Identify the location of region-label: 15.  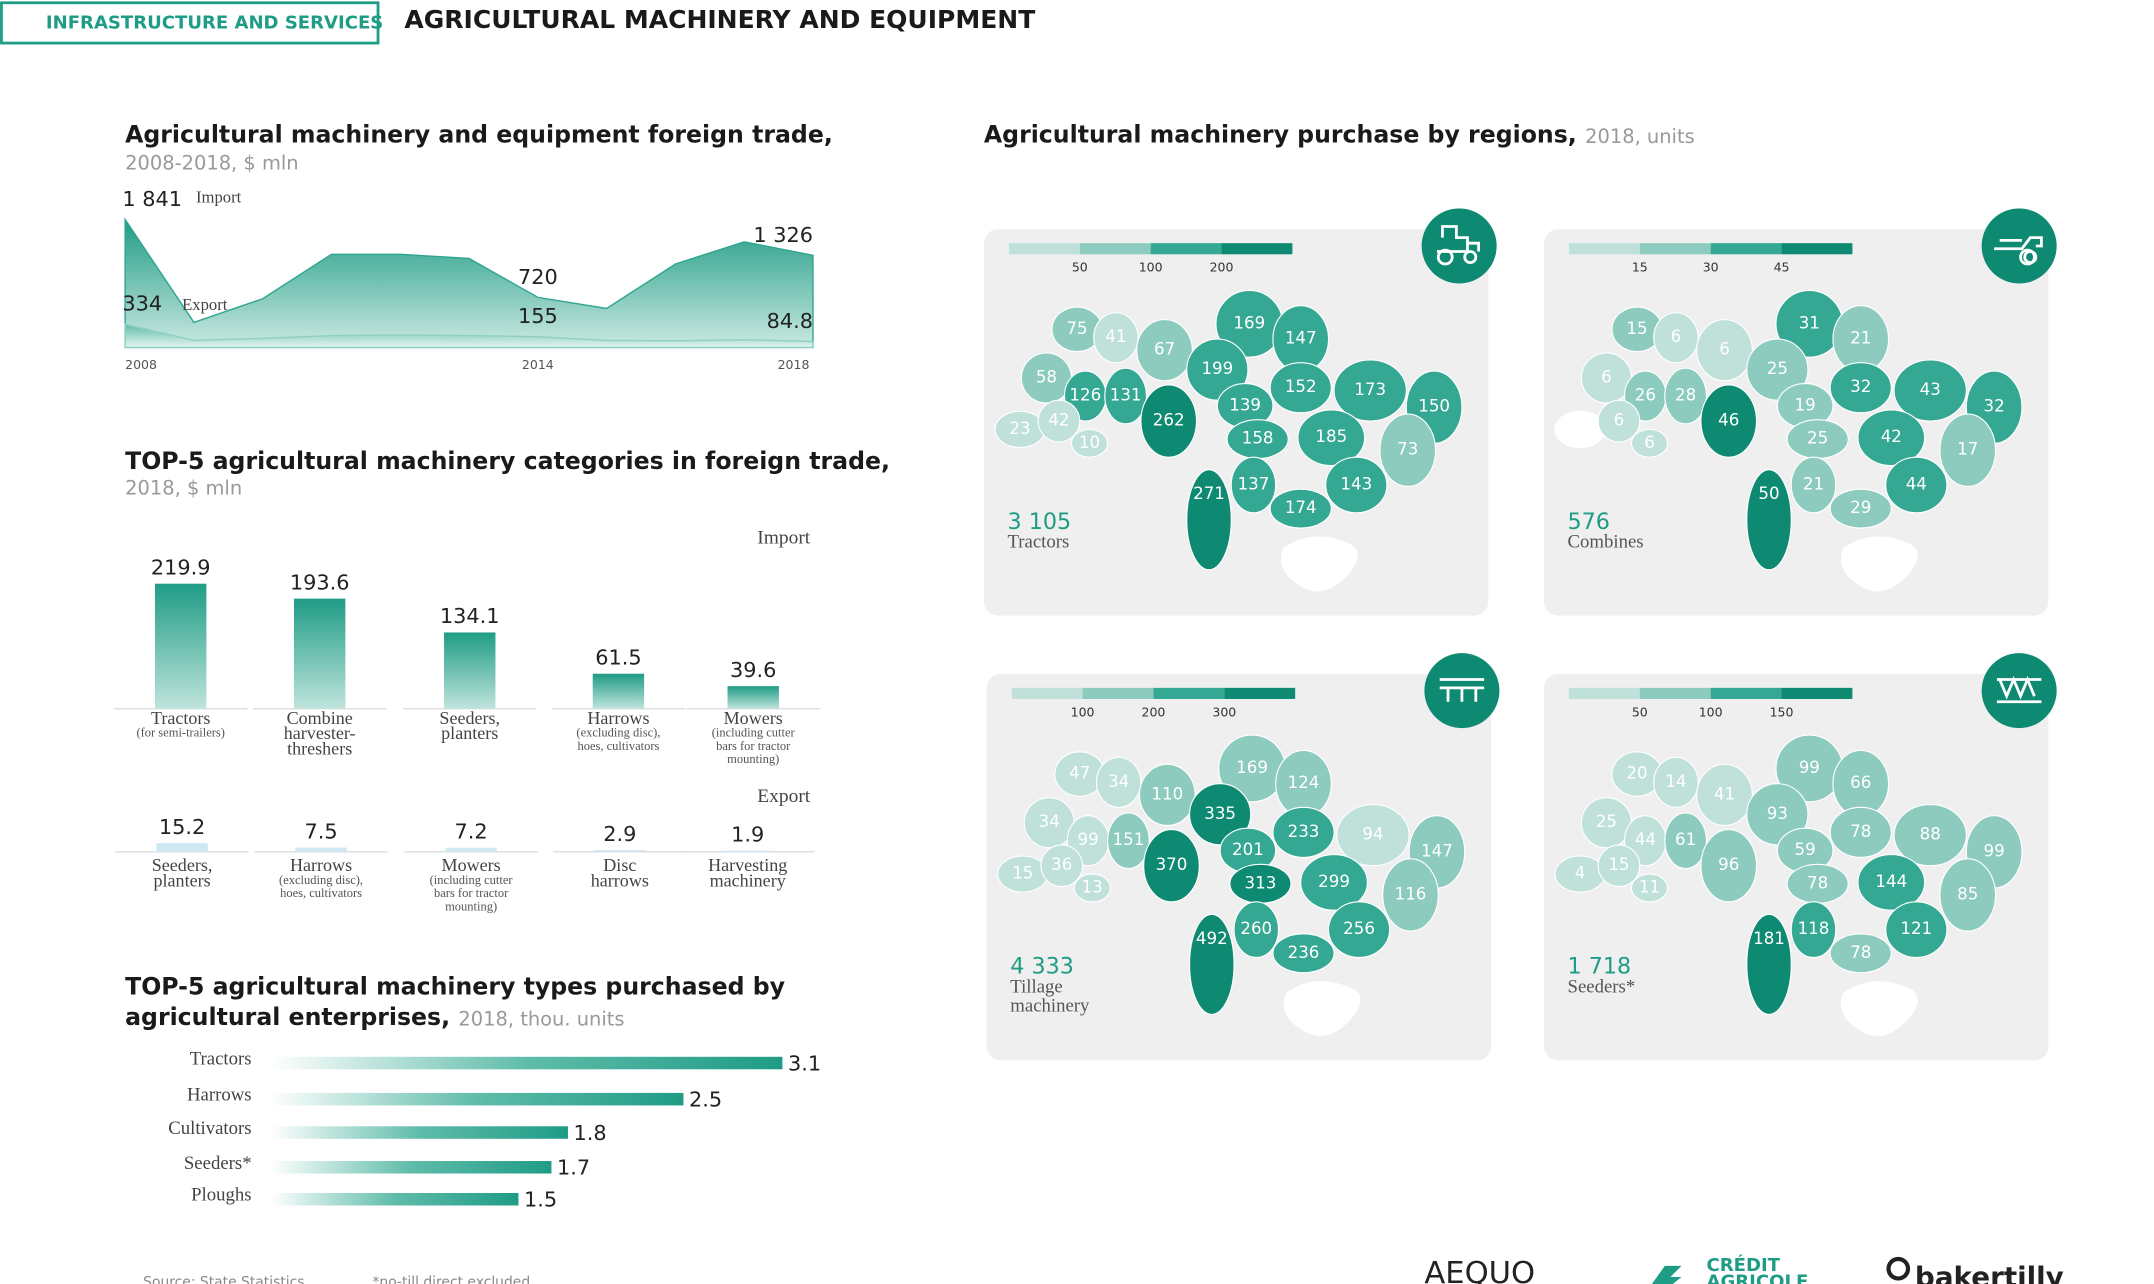
(1618, 864).